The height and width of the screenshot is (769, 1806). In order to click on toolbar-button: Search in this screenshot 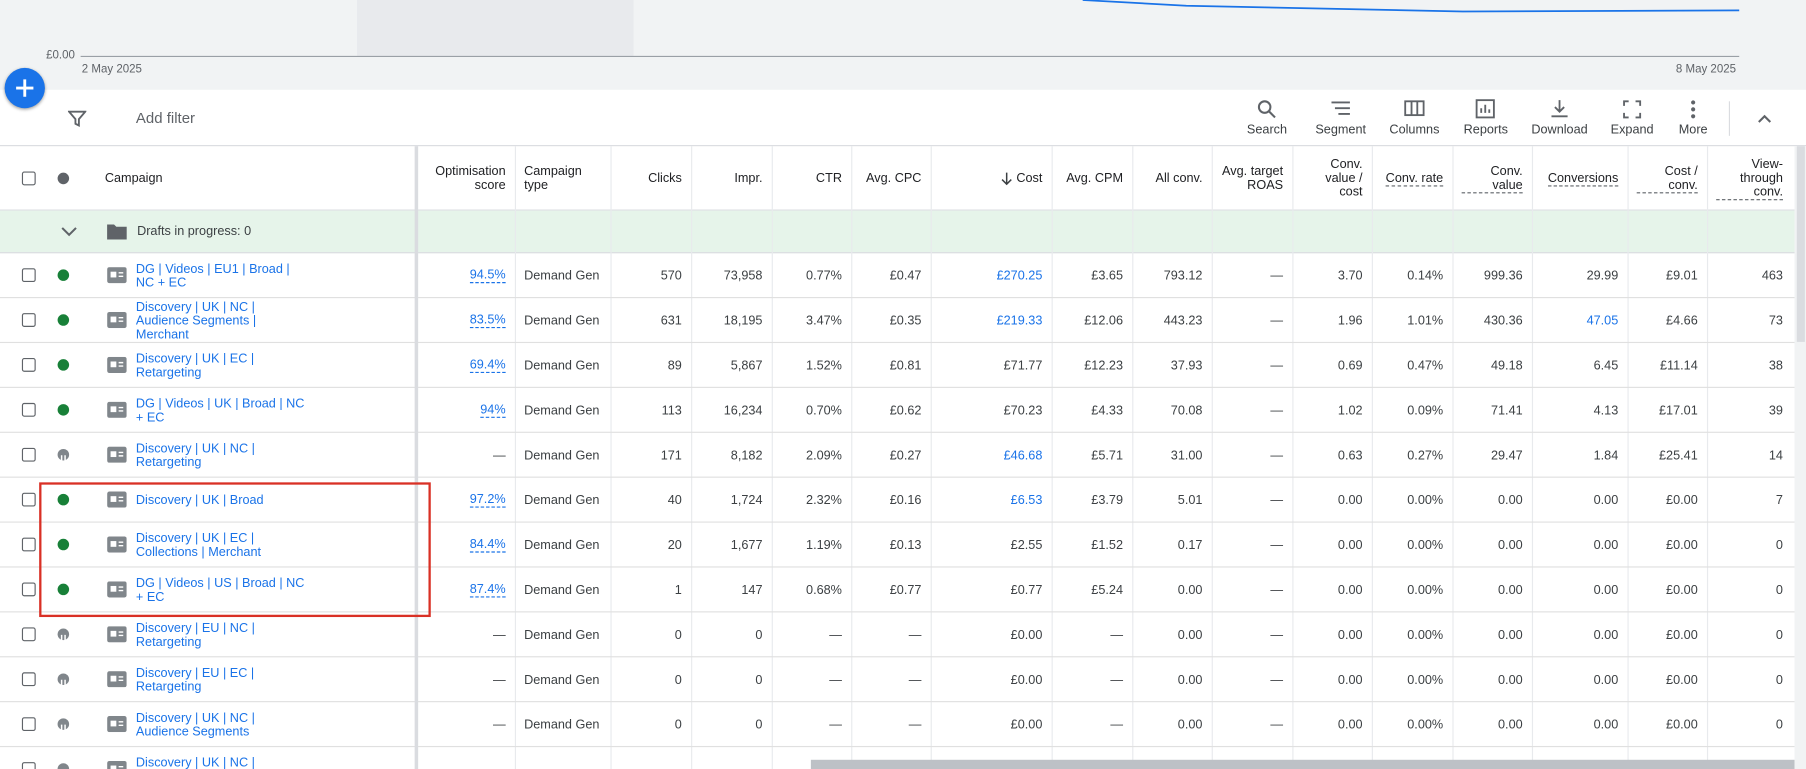, I will do `click(1266, 120)`.